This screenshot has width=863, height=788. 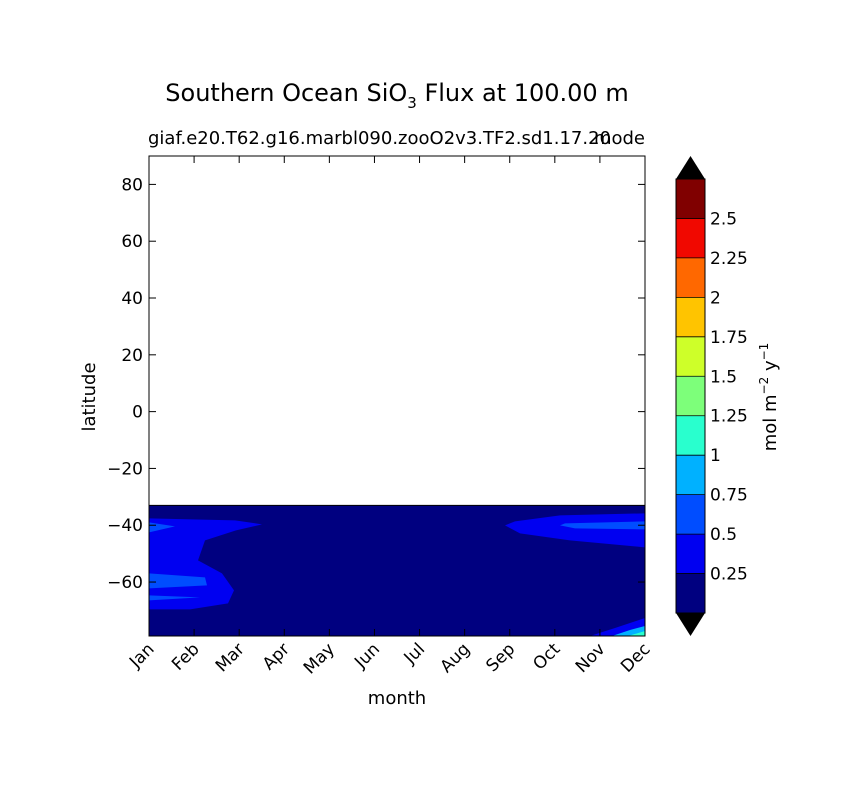 What do you see at coordinates (546, 656) in the screenshot?
I see `x-tick-label: Oct` at bounding box center [546, 656].